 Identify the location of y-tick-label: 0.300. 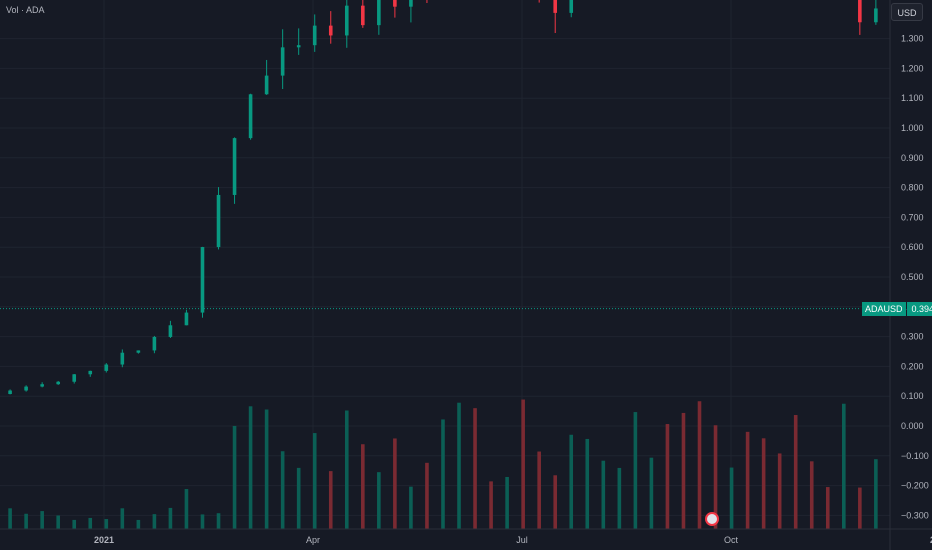
(912, 337).